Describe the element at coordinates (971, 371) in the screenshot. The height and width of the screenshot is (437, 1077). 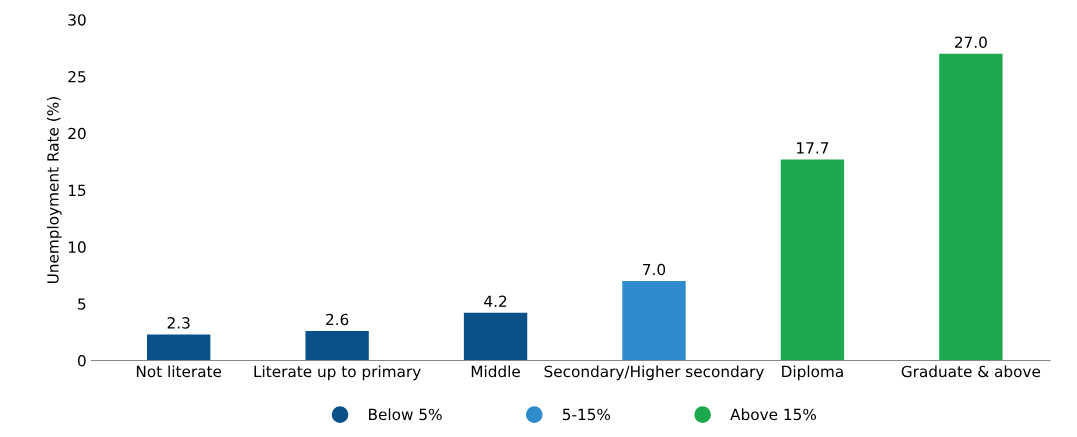
I see `x-tick-label: Graduate & above` at that location.